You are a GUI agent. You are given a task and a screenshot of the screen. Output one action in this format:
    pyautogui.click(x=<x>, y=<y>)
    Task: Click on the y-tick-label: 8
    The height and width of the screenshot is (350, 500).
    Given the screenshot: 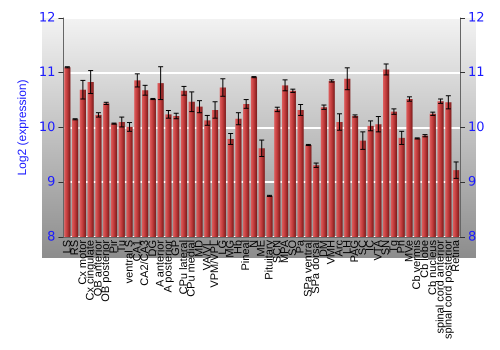 What is the action you would take?
    pyautogui.click(x=51, y=236)
    